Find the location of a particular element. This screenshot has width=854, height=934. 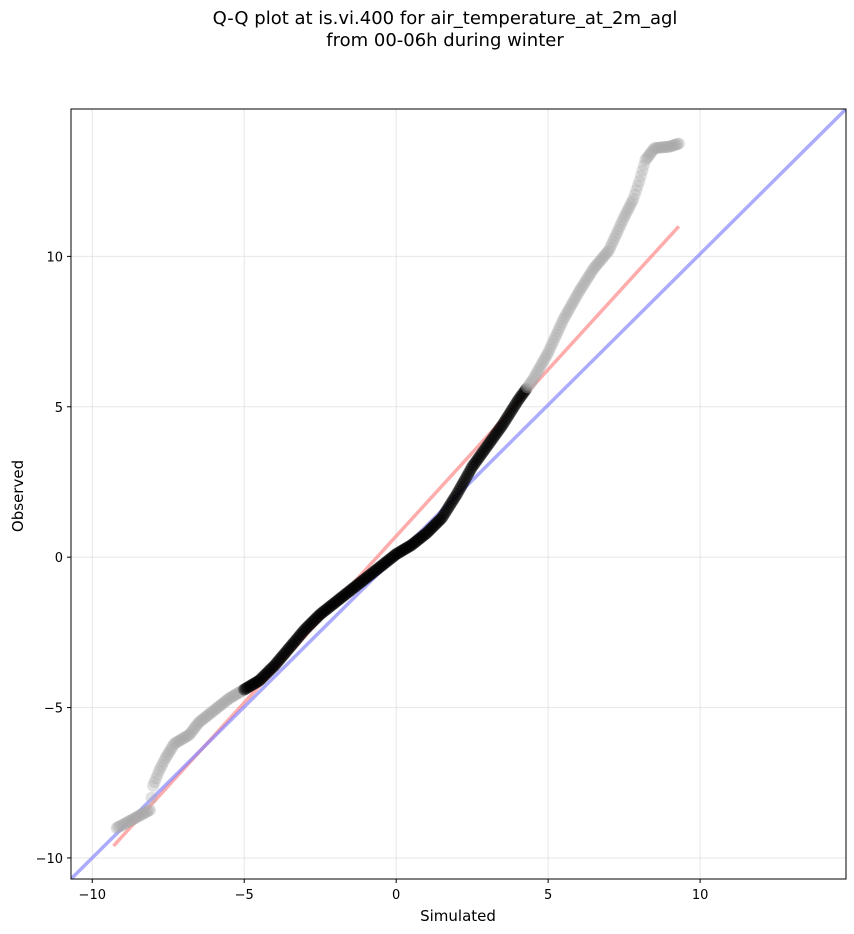

x-tick-label: −10 is located at coordinates (92, 895).